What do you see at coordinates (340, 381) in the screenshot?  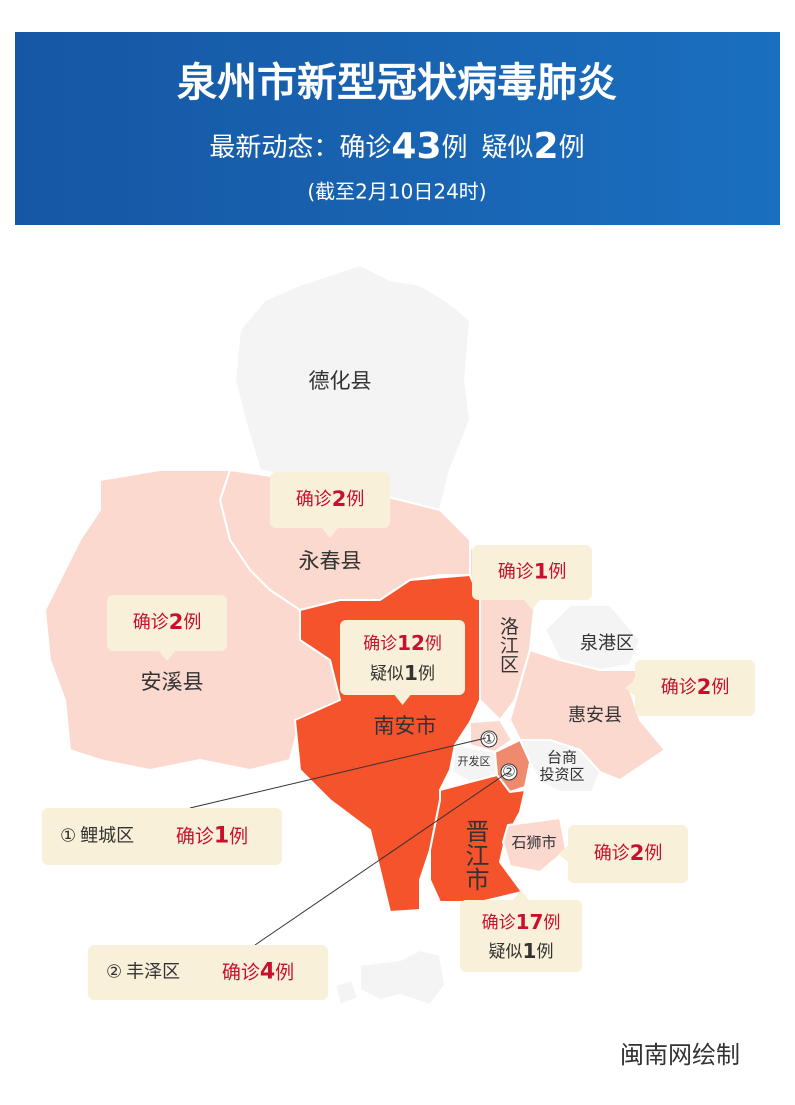 I see `region-label: 德化县` at bounding box center [340, 381].